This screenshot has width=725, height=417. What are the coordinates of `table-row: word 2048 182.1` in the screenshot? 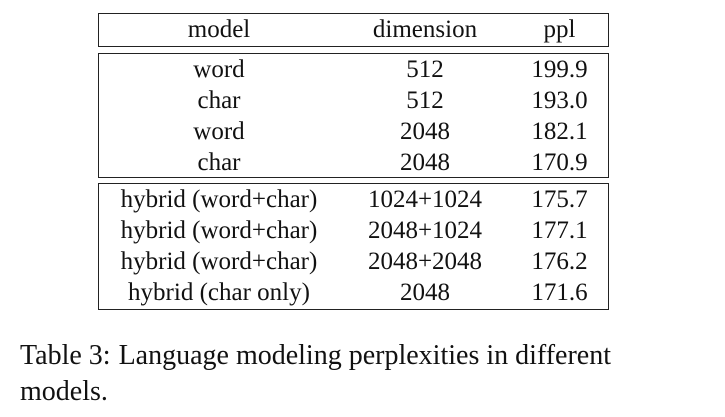 It's located at (353, 131).